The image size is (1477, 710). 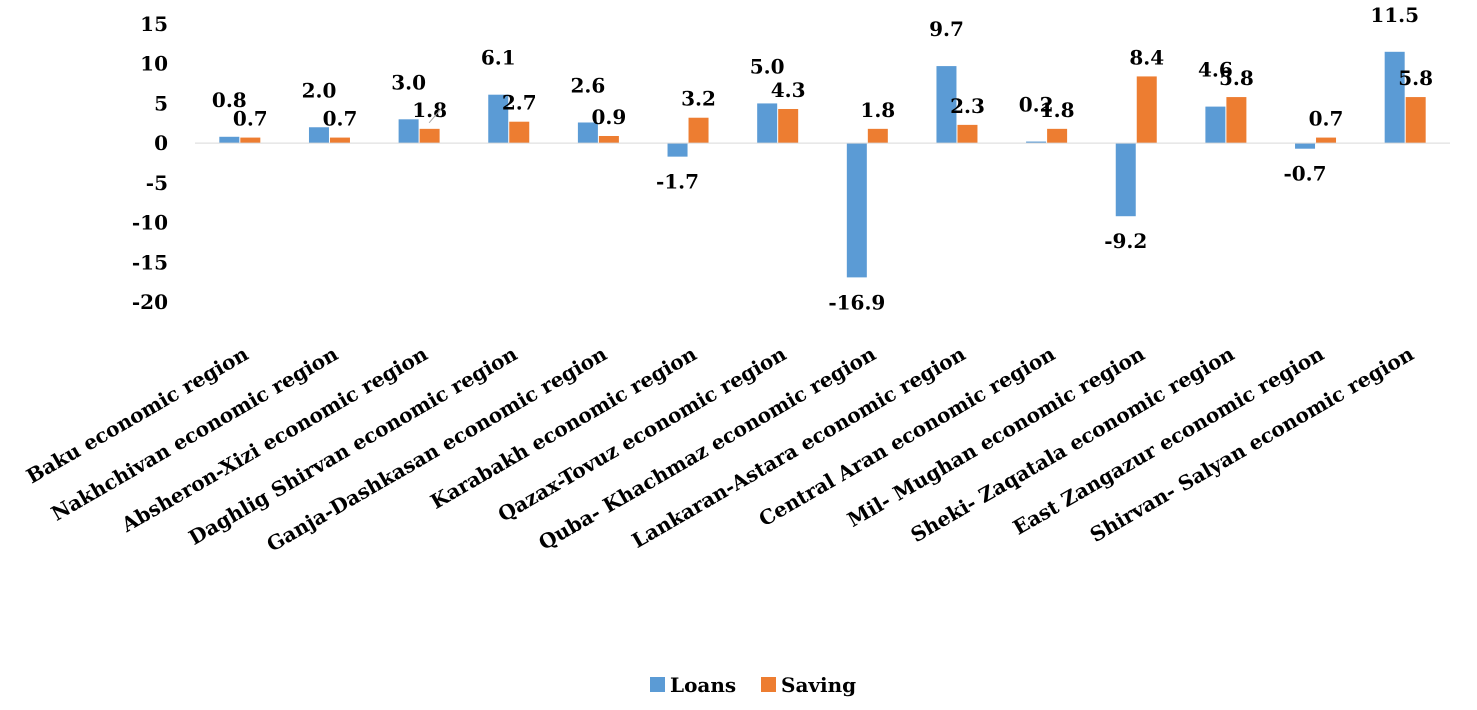 What do you see at coordinates (1036, 105) in the screenshot?
I see `data-label-loans: 0.2` at bounding box center [1036, 105].